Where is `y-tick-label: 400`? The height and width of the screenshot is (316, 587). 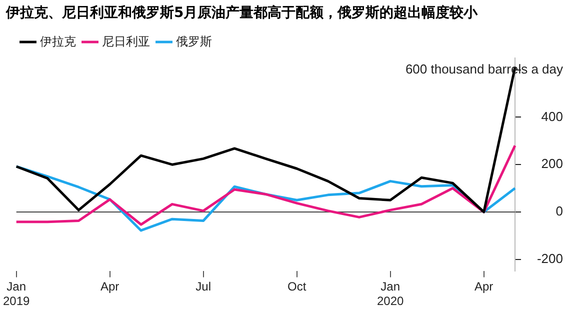 y-tick-label: 400 is located at coordinates (552, 116).